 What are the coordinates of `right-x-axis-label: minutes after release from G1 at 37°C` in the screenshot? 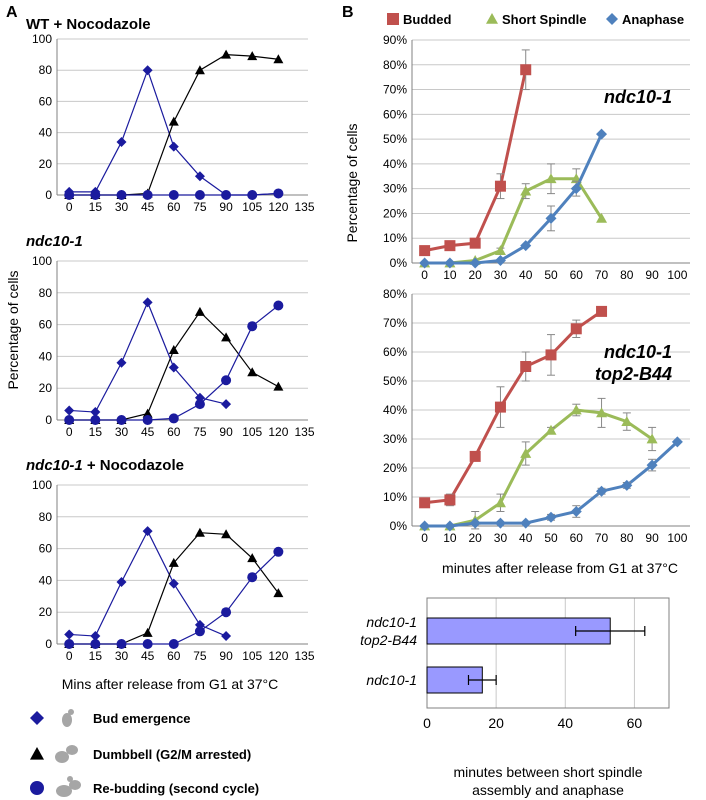 It's located at (560, 568).